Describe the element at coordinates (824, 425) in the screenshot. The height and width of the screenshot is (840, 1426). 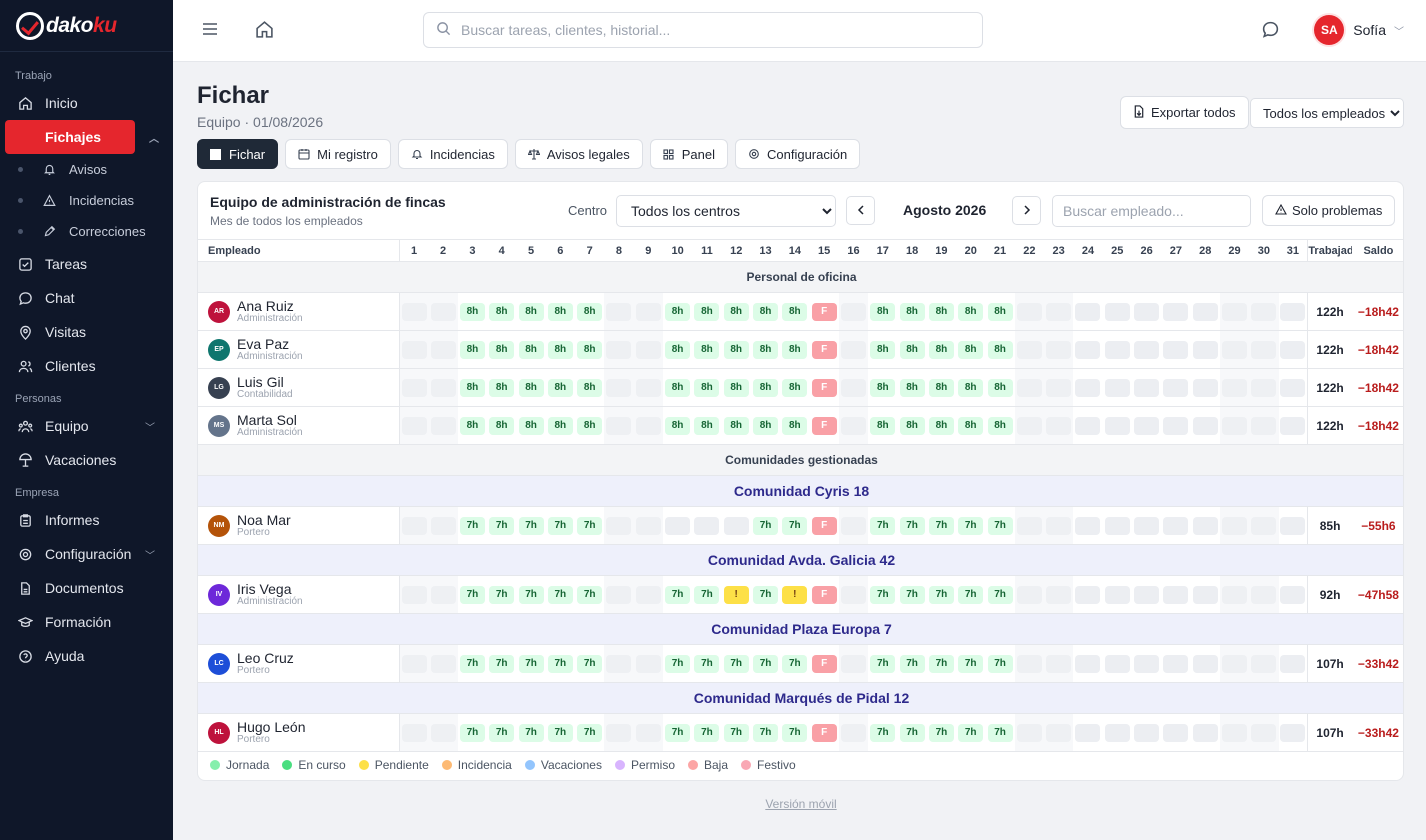
I see `day-status-pill: F` at that location.